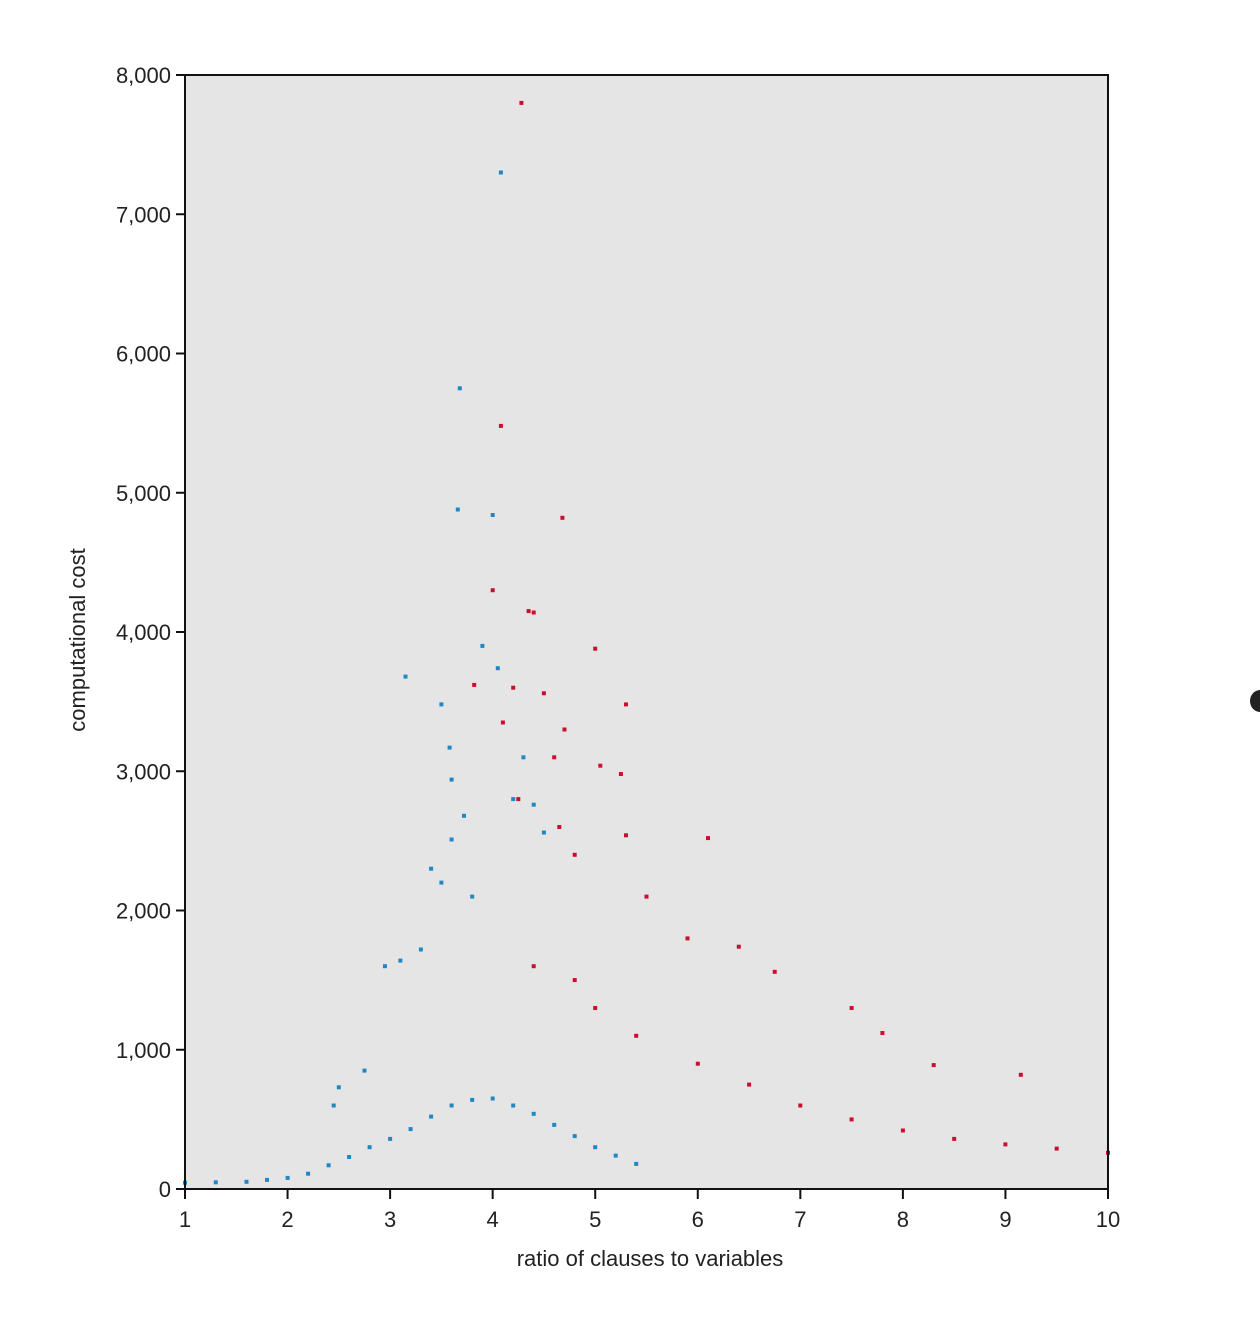 This screenshot has height=1336, width=1260. I want to click on y-tick-label-1: 1,000, so click(143, 1050).